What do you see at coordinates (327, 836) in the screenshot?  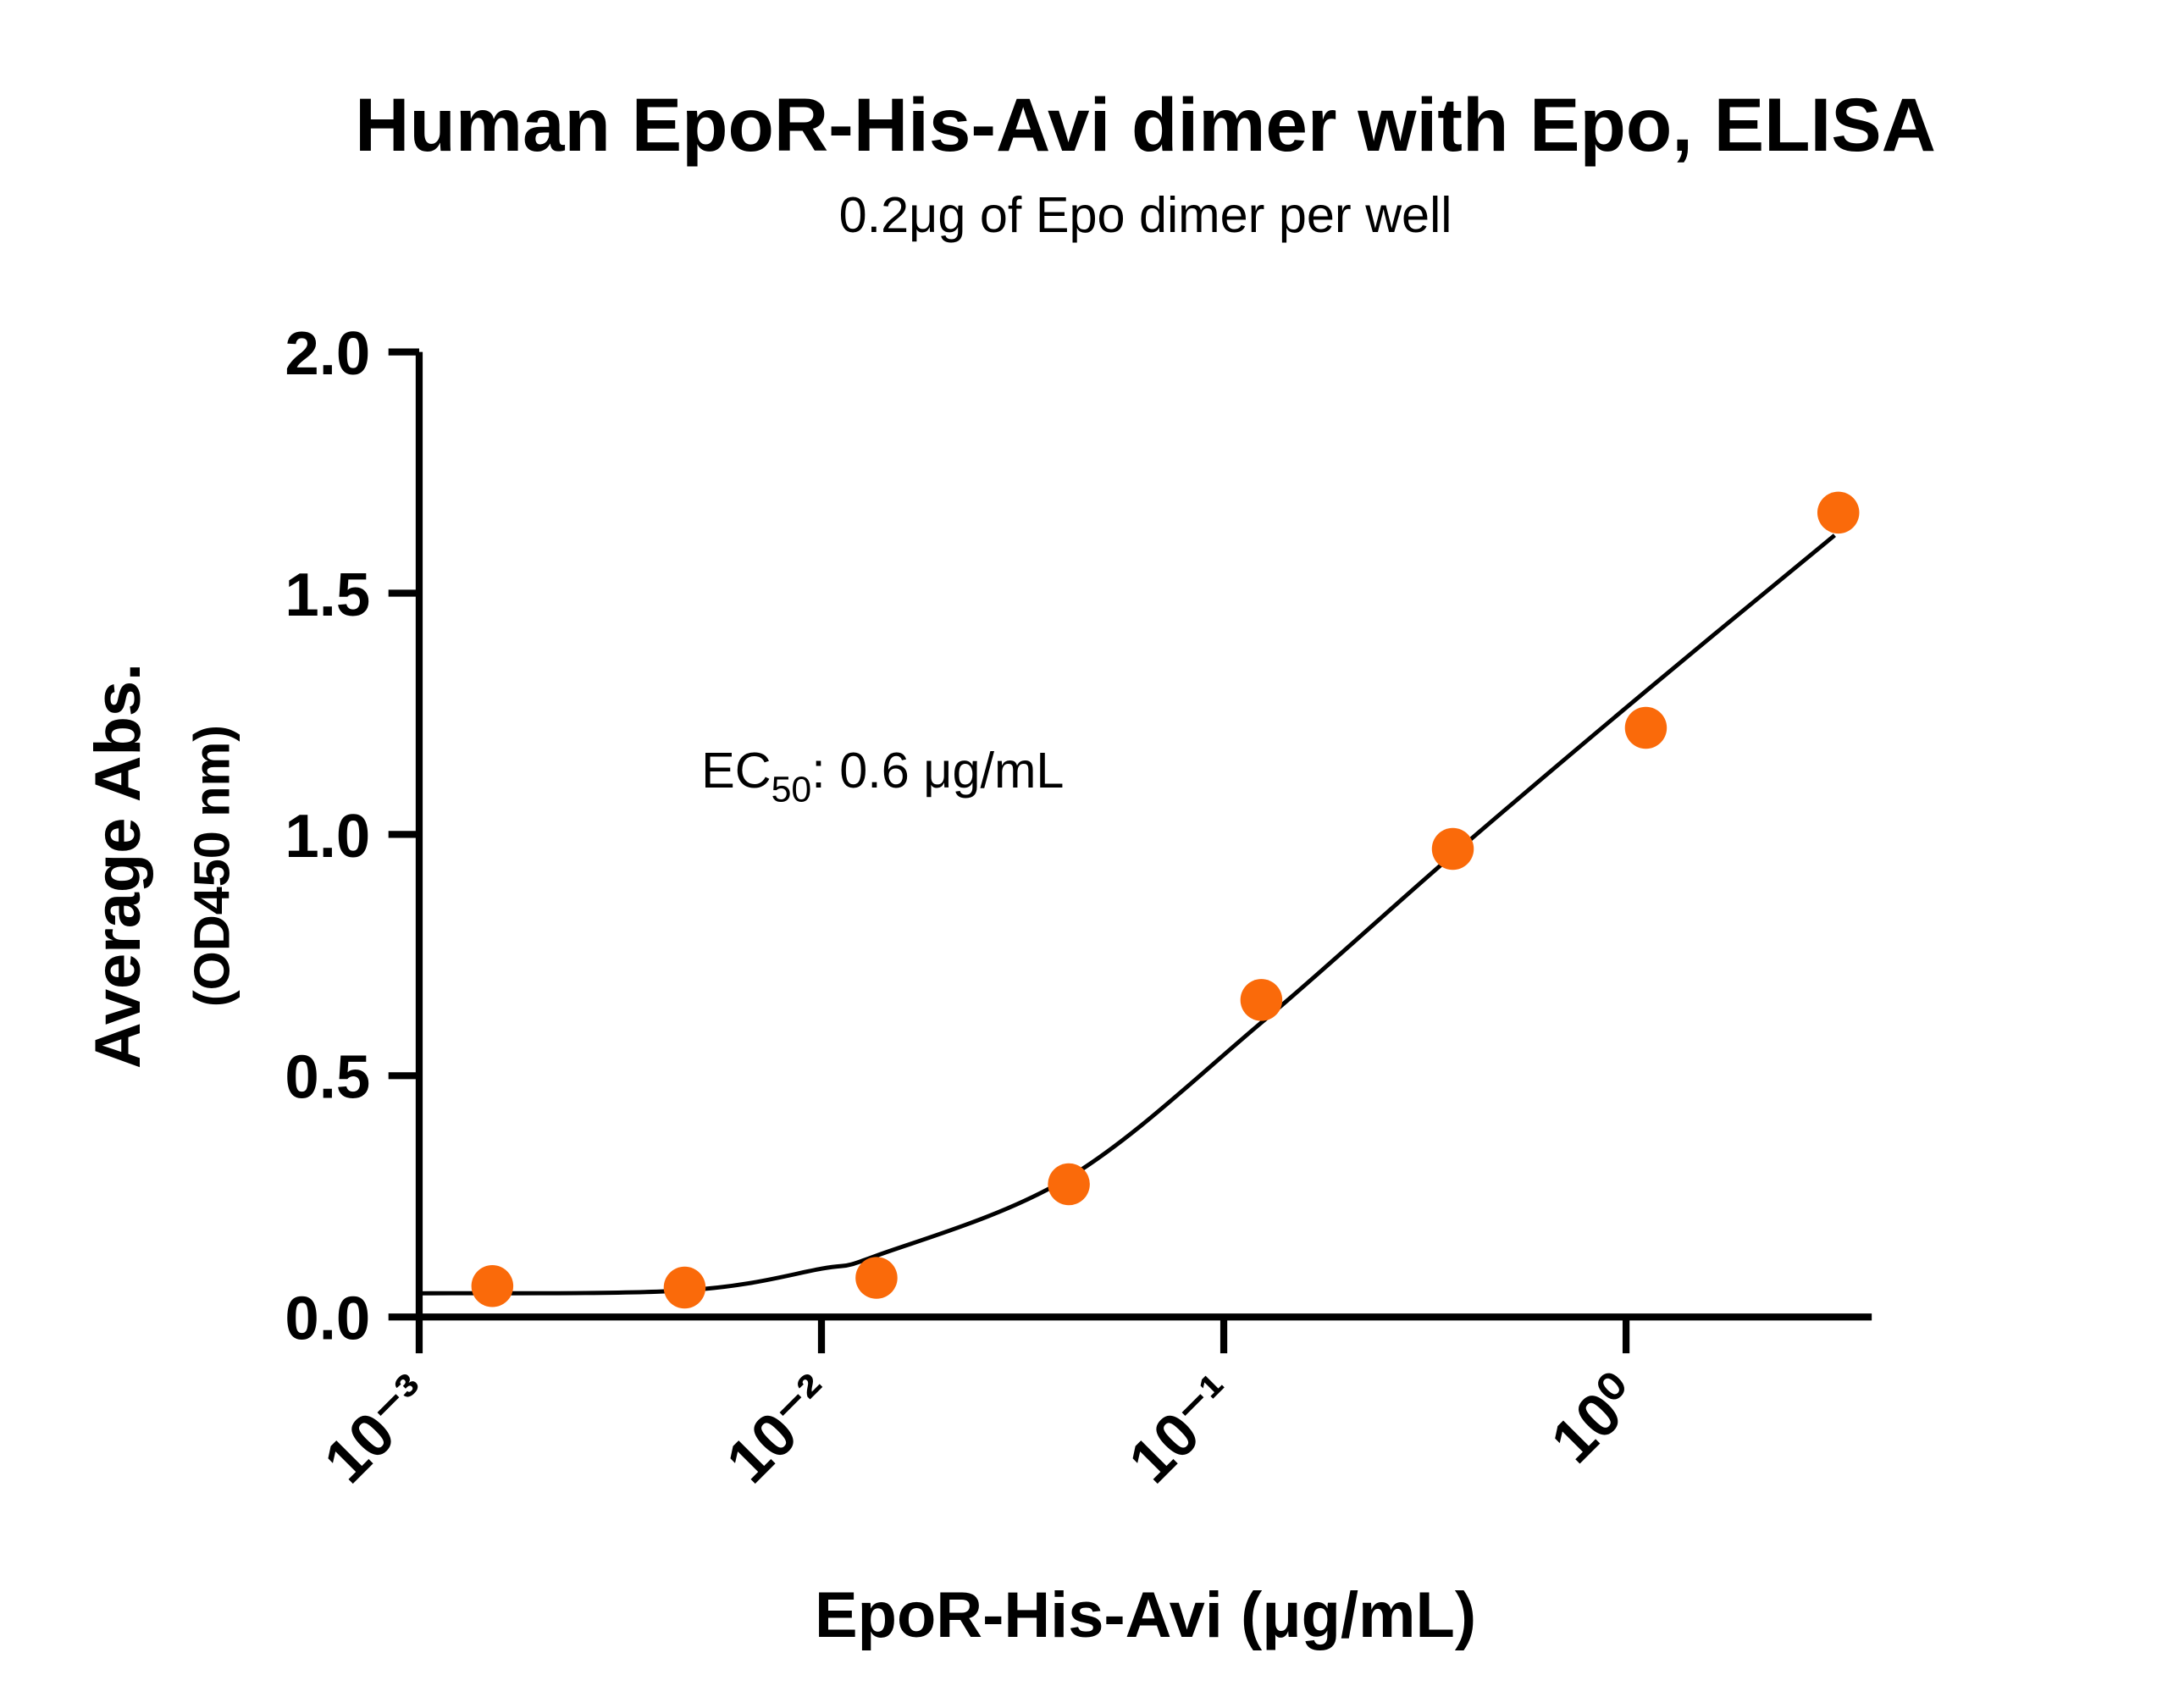 I see `y-tick-label: 1.0` at bounding box center [327, 836].